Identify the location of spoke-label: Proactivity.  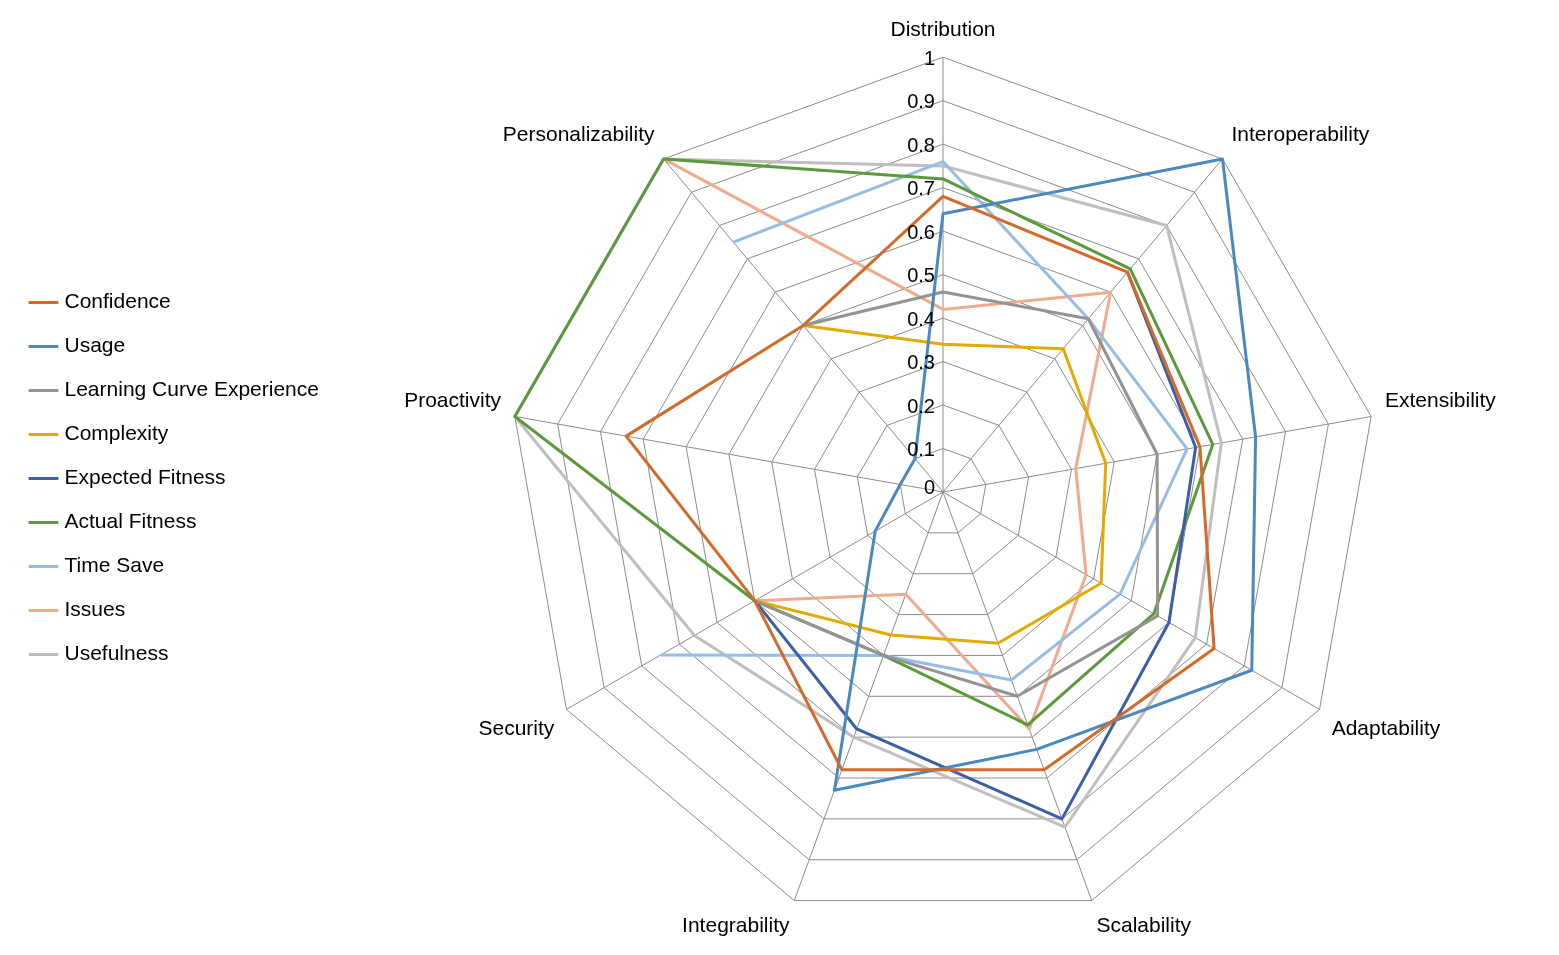
(453, 400).